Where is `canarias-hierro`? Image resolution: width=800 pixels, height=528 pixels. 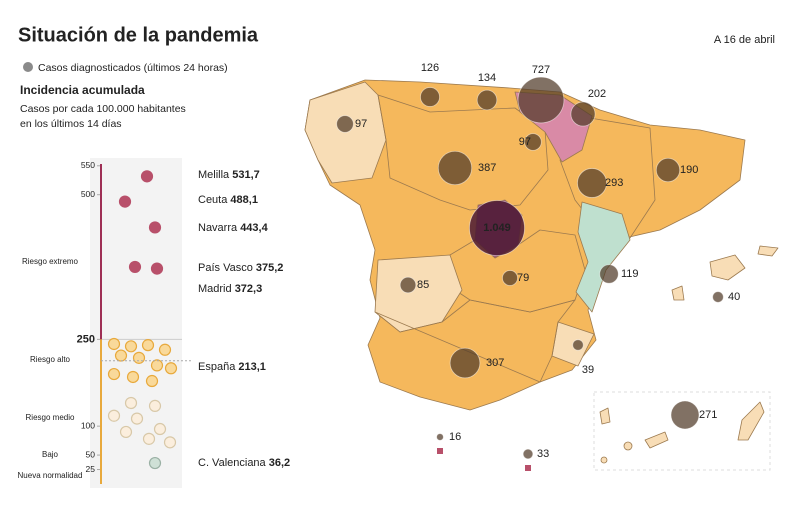
canarias-hierro is located at coordinates (604, 460).